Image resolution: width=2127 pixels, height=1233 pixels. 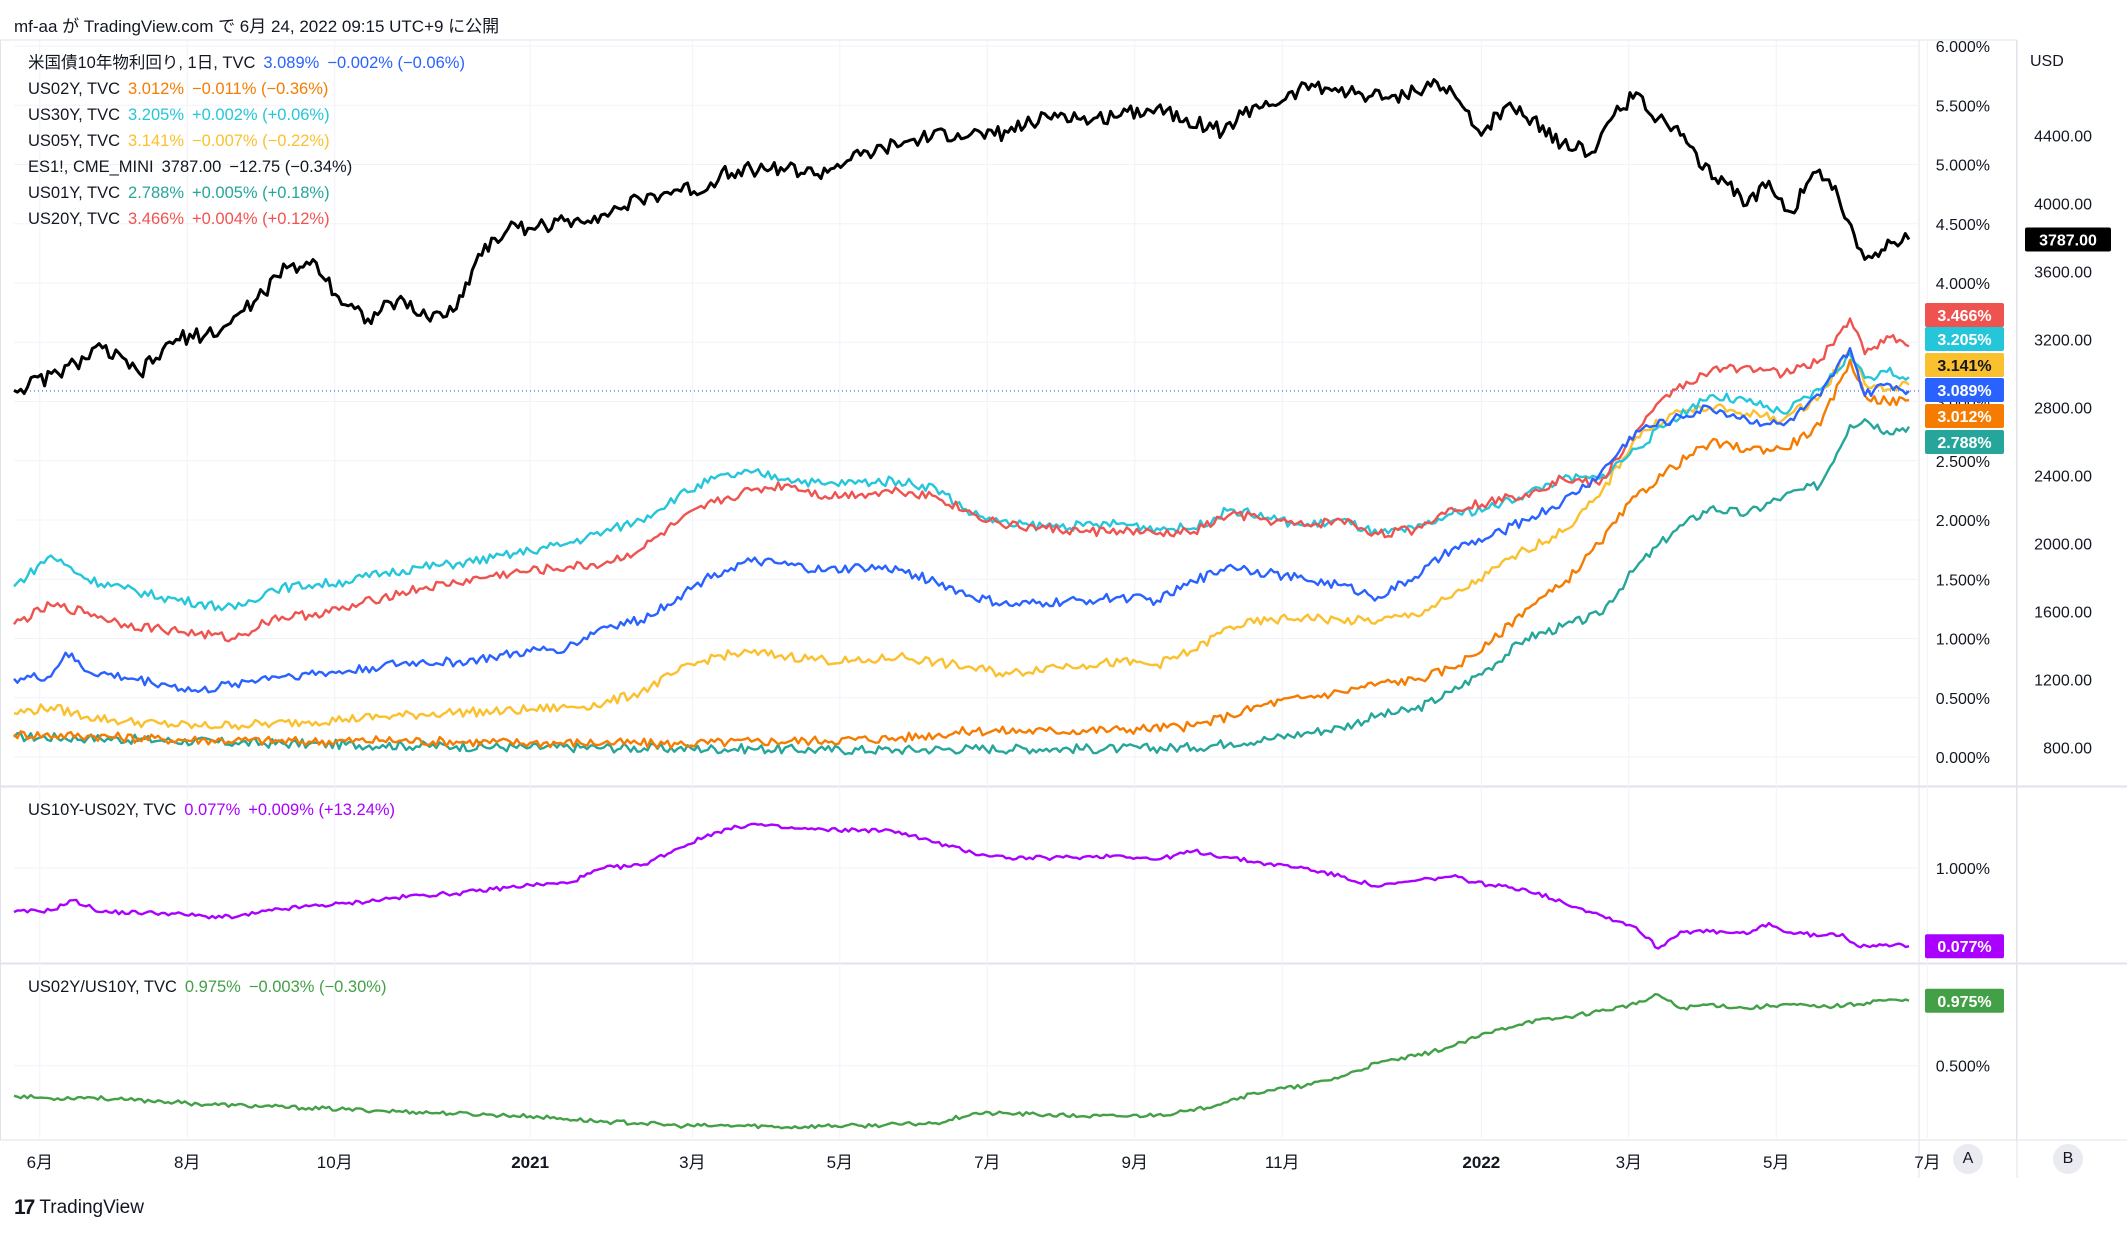 I want to click on legend-value: 0.077%, so click(x=212, y=810).